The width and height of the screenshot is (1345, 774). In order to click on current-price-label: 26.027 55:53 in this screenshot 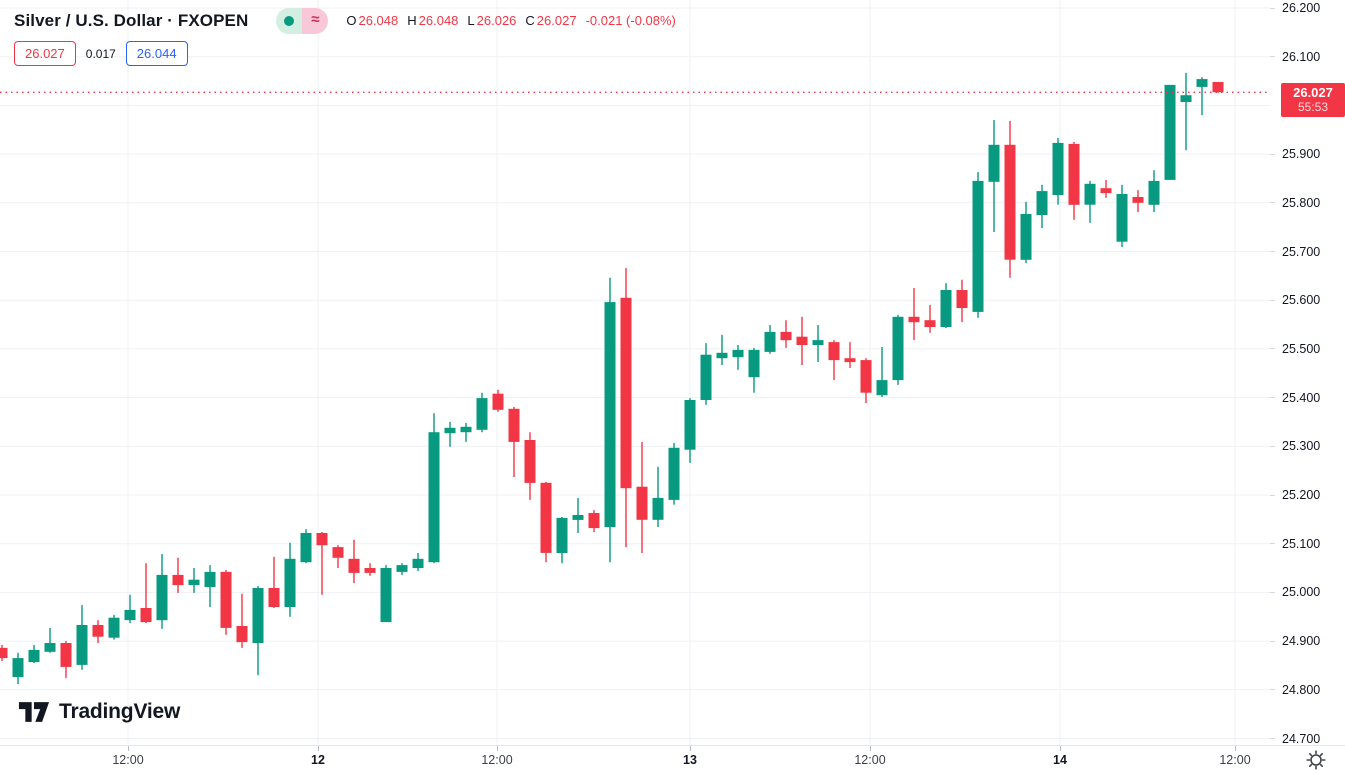, I will do `click(1313, 100)`.